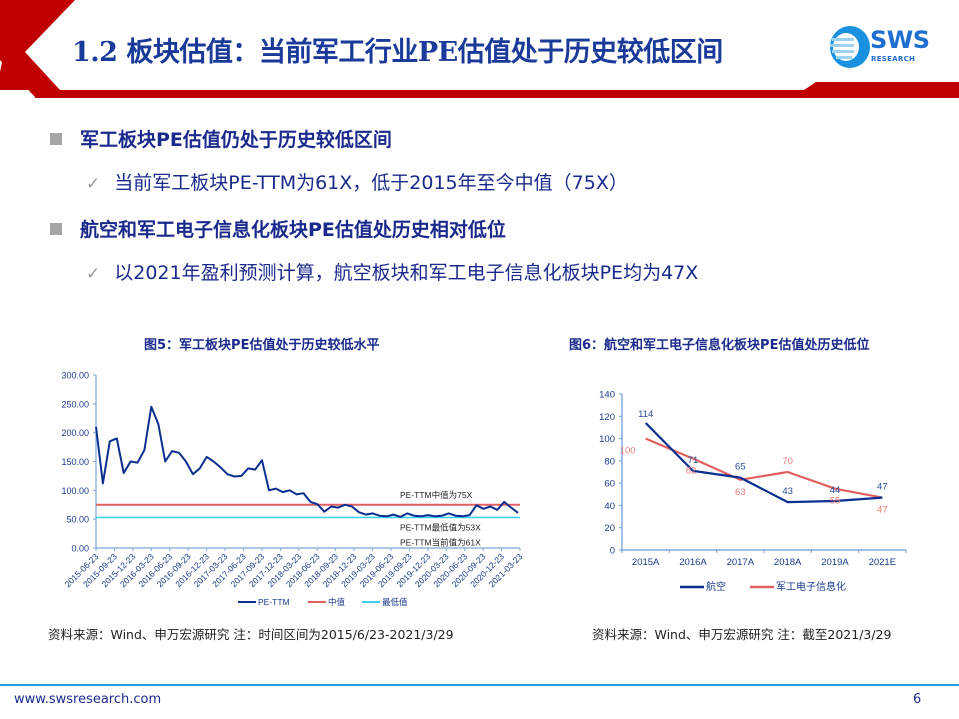 This screenshot has height=719, width=959. Describe the element at coordinates (607, 417) in the screenshot. I see `y-tick-label: 120` at that location.